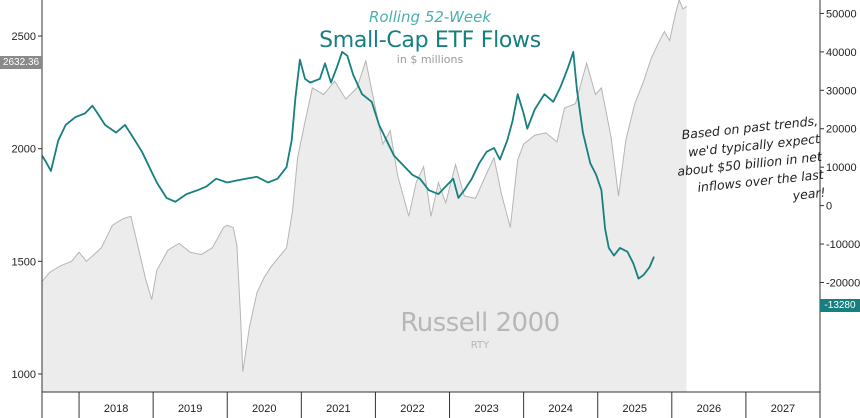 The width and height of the screenshot is (860, 418). What do you see at coordinates (783, 409) in the screenshot?
I see `x-tick-label: 2027` at bounding box center [783, 409].